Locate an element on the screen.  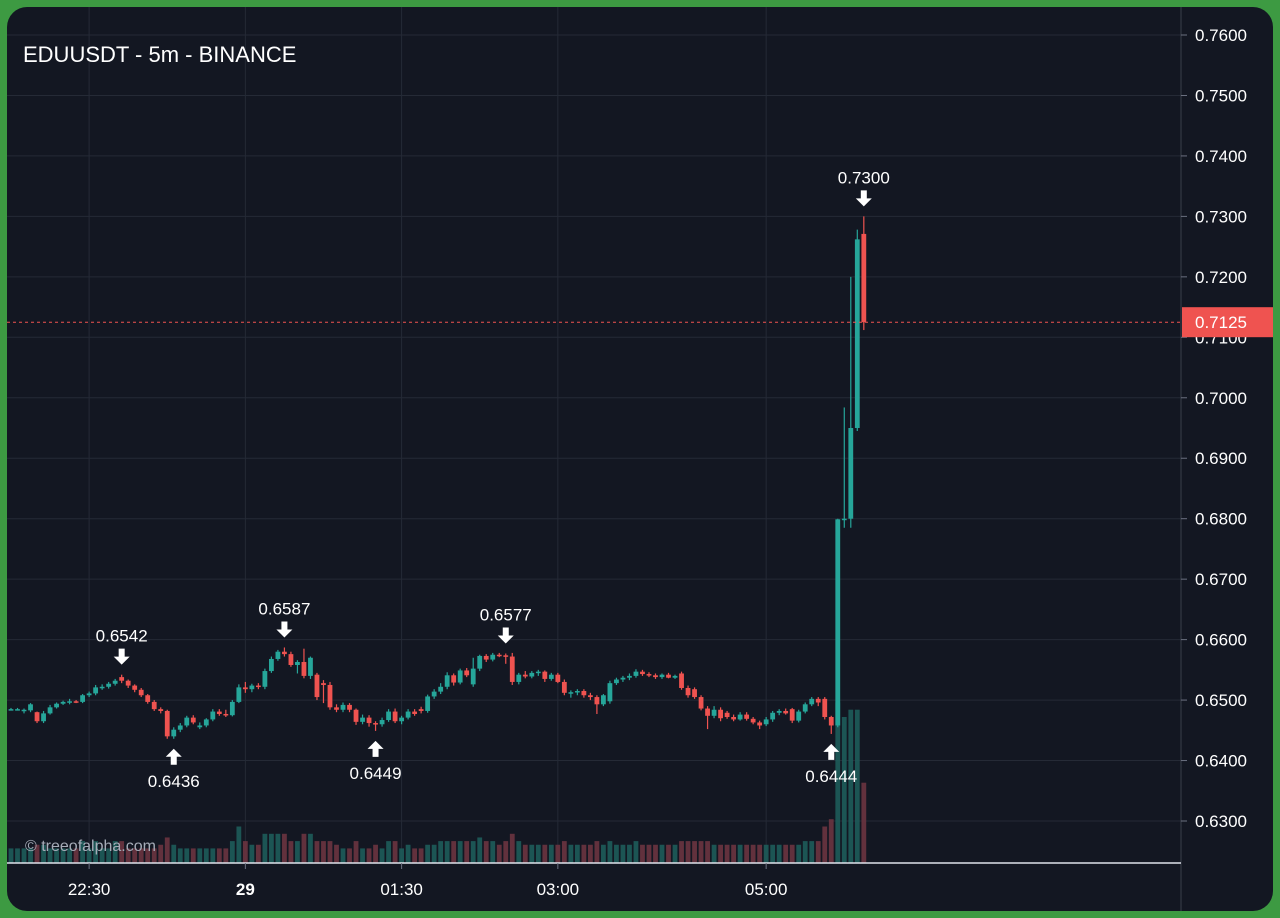
price-tick-label: 0.7000 is located at coordinates (1221, 398).